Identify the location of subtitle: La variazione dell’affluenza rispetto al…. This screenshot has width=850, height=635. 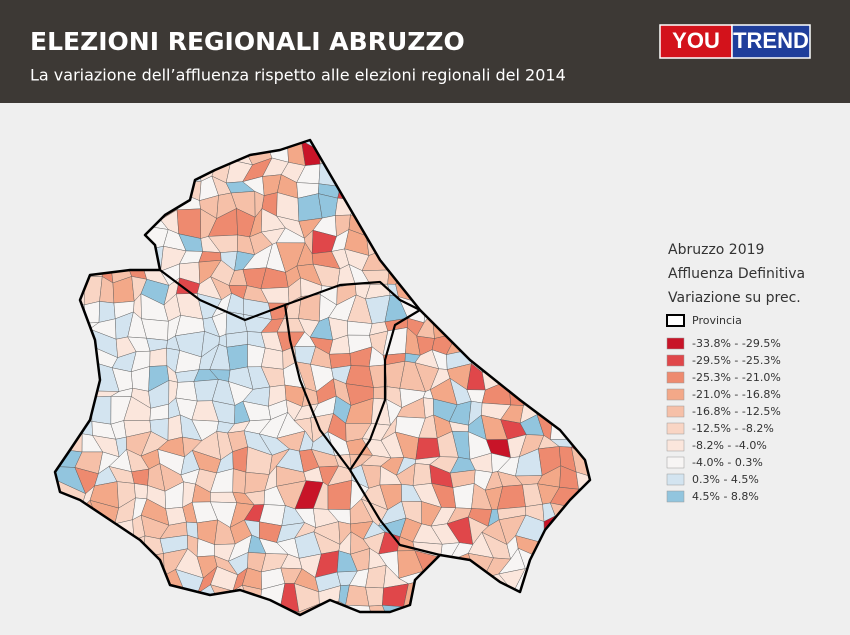
(298, 75).